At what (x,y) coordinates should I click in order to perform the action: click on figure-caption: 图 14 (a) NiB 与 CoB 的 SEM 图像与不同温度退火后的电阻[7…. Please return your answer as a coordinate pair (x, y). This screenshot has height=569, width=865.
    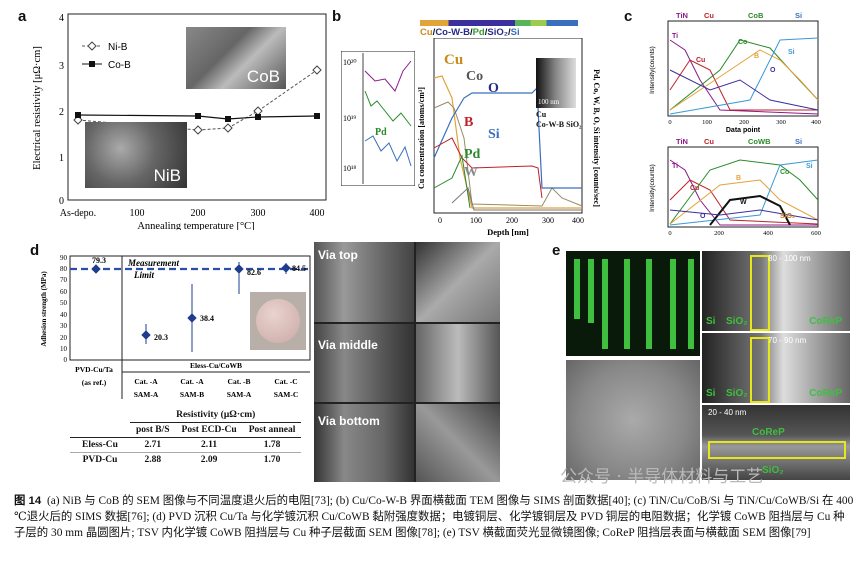
    Looking at the image, I should click on (434, 517).